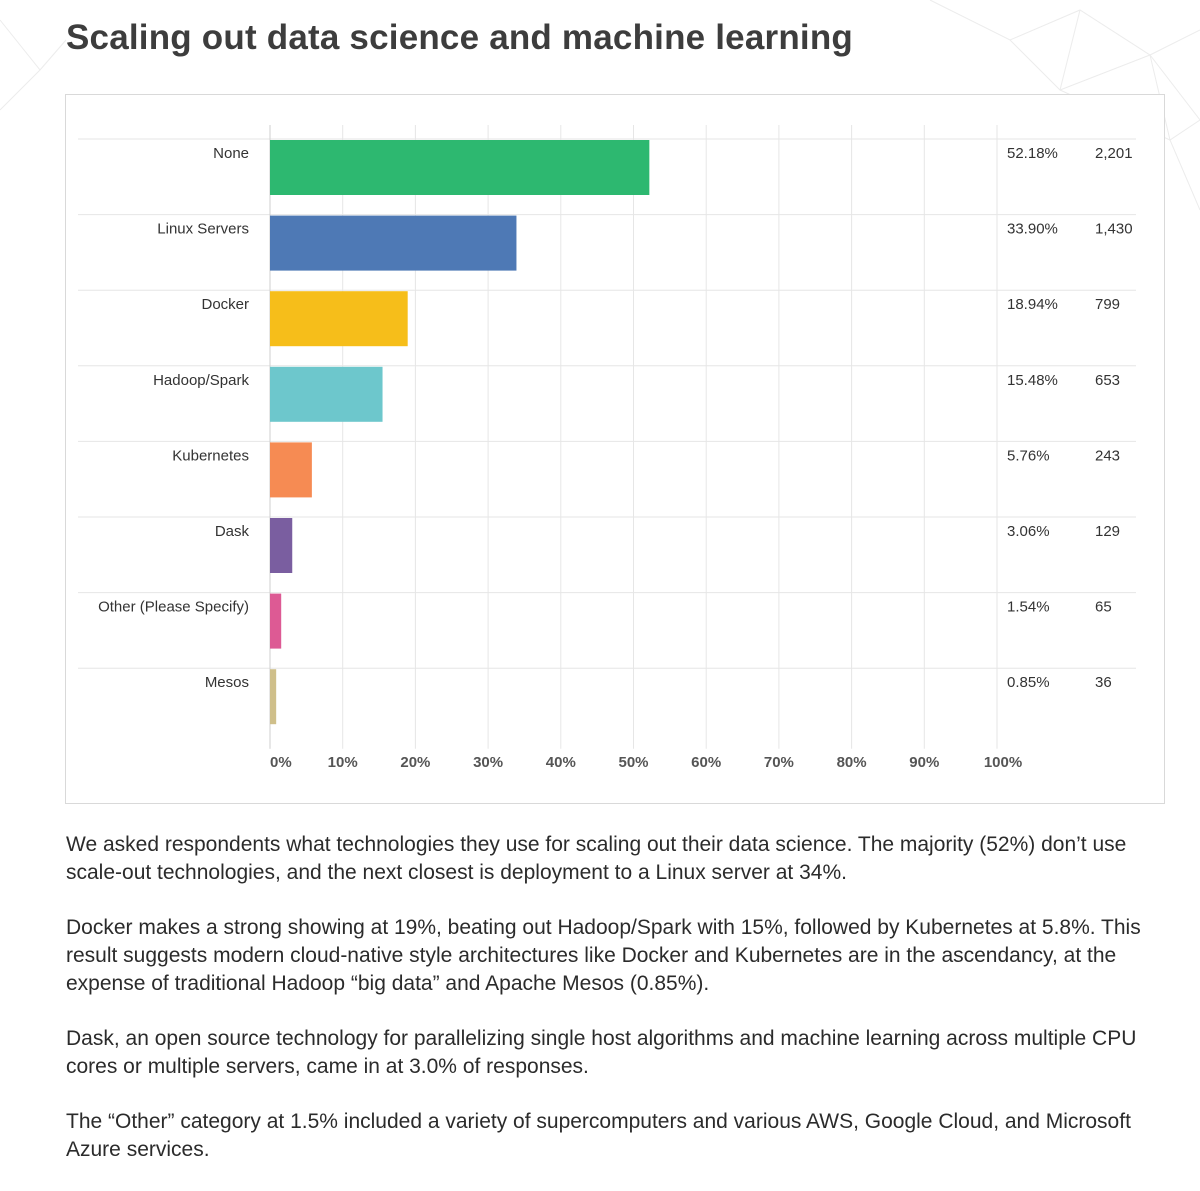  I want to click on percent-label: 15.48%, so click(1032, 380).